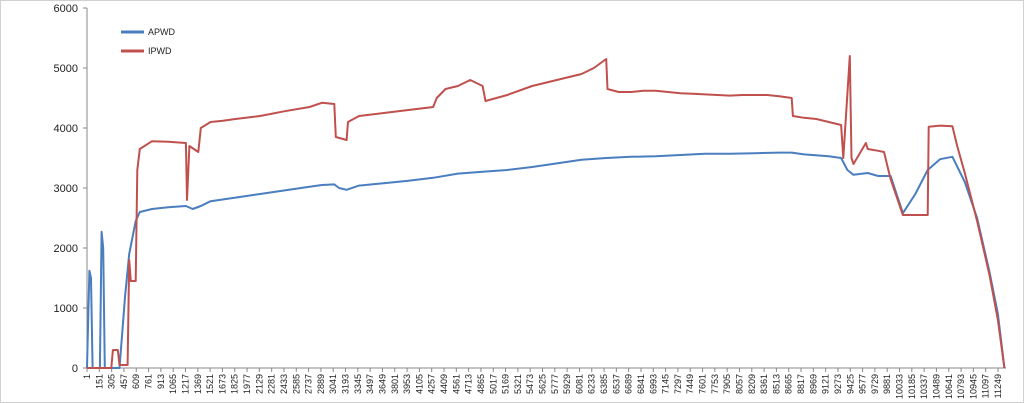 Image resolution: width=1024 pixels, height=403 pixels. I want to click on x-tick-label: 11249, so click(998, 386).